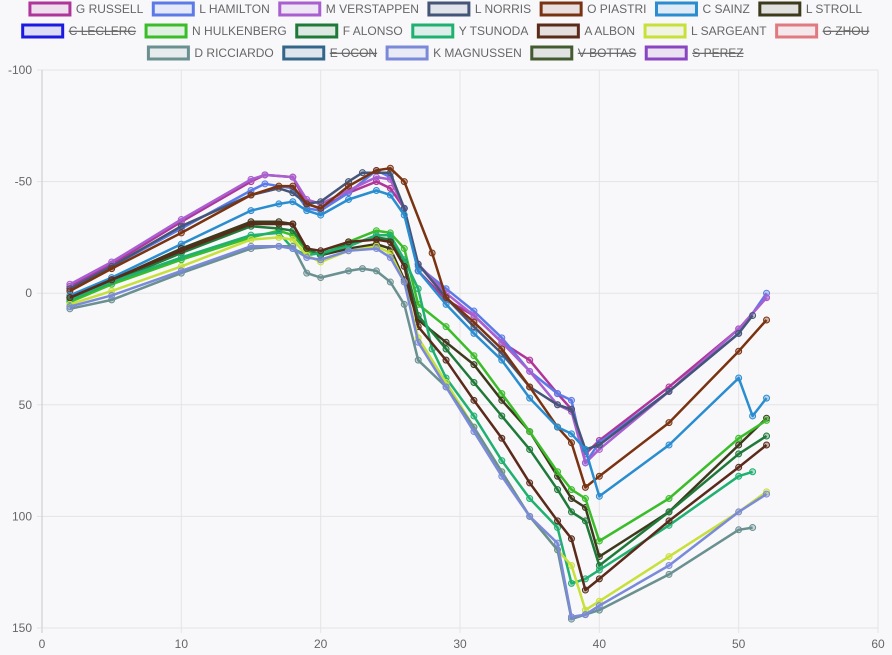 The image size is (892, 655). I want to click on legend-item: D RICCIARDO, so click(210, 53).